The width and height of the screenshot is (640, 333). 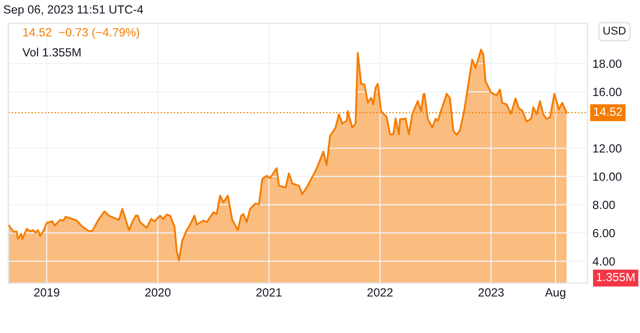 I want to click on annotation: 14.52 −0.73 (−4.79%), so click(x=81, y=33).